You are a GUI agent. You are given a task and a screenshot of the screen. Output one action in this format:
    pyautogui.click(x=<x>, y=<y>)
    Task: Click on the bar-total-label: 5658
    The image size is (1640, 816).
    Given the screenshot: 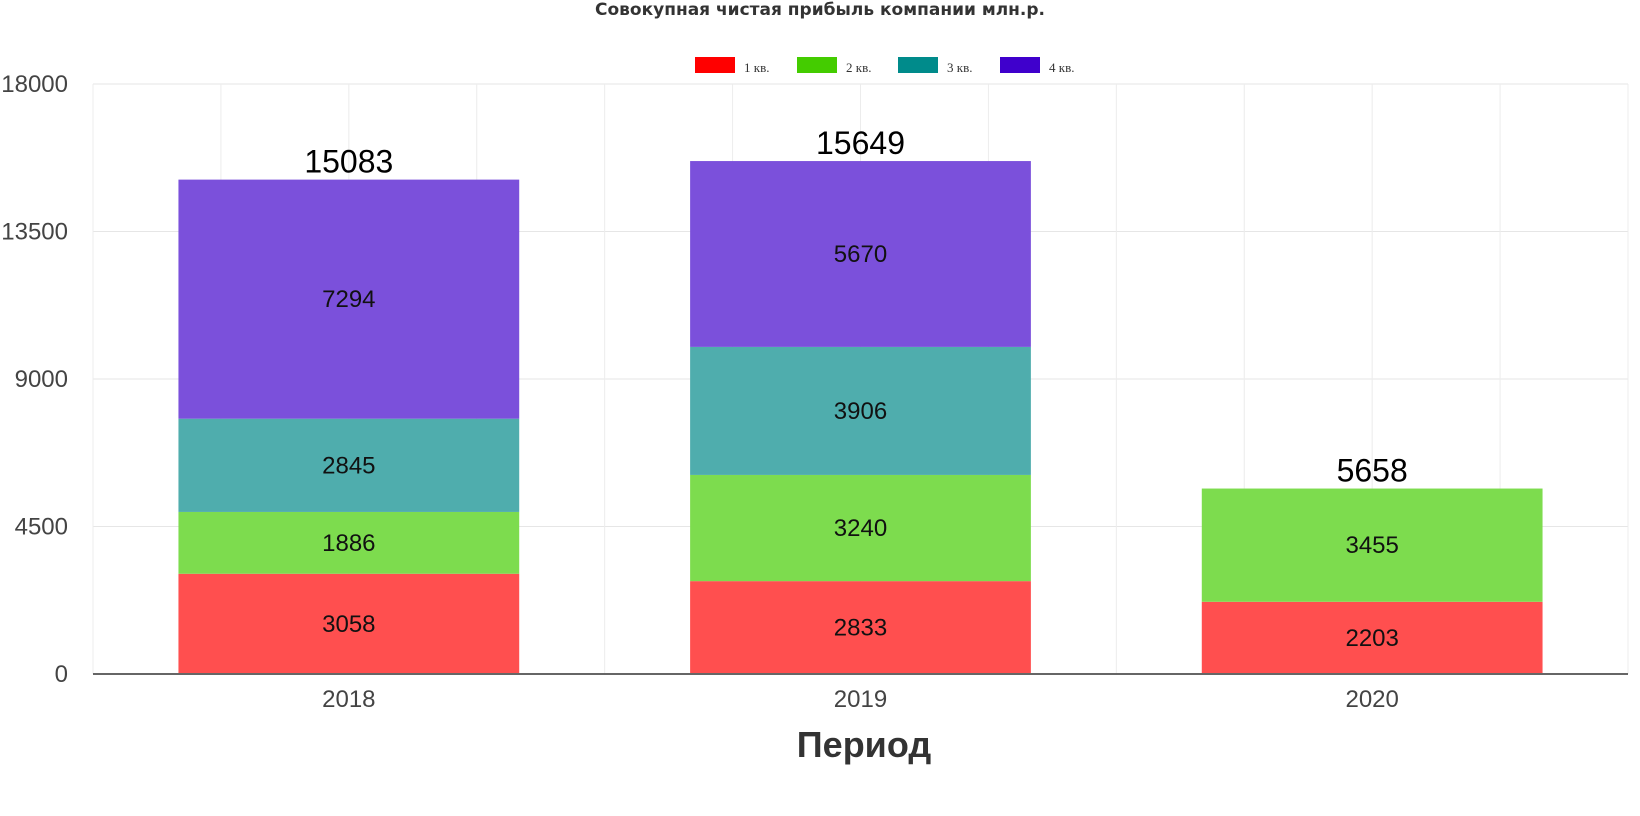 What is the action you would take?
    pyautogui.click(x=1372, y=471)
    